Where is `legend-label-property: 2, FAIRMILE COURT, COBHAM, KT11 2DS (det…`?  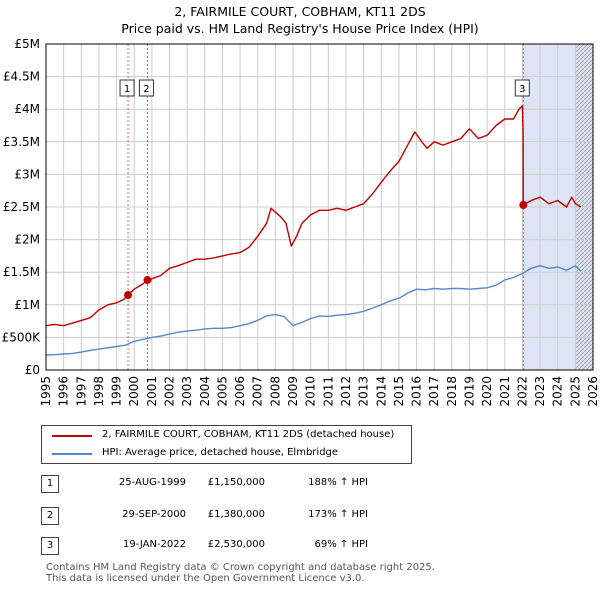
legend-label-property: 2, FAIRMILE COURT, COBHAM, KT11 2DS (det… is located at coordinates (248, 434).